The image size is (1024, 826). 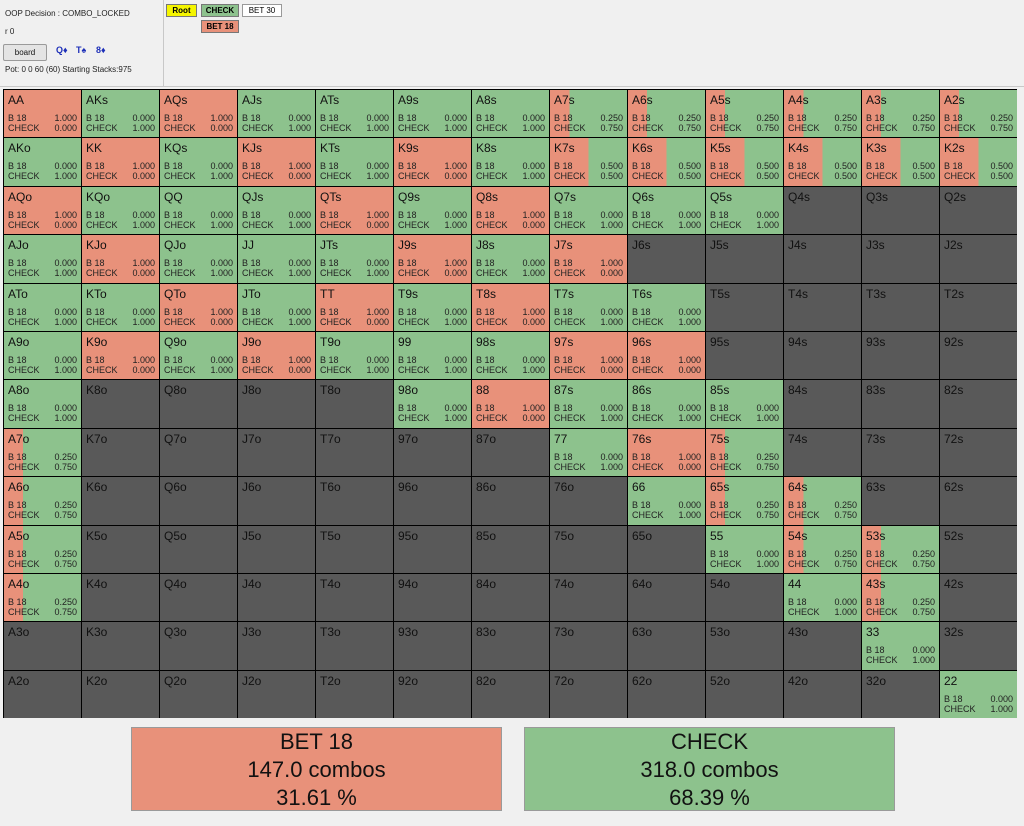 What do you see at coordinates (354, 210) in the screenshot?
I see `hand-cell: QTs B 18 1.000 CHECK 0.000` at bounding box center [354, 210].